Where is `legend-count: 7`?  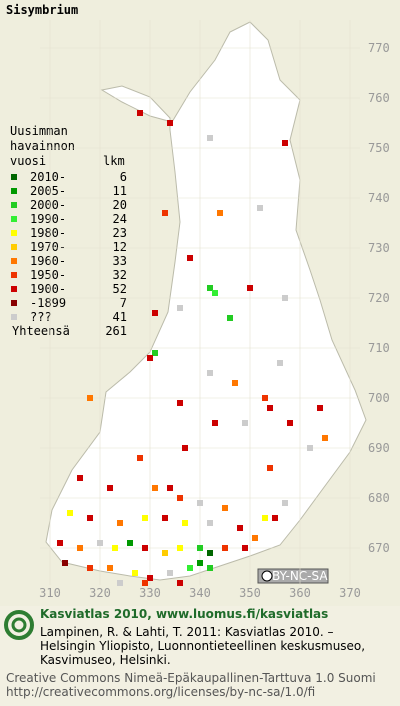 legend-count: 7 is located at coordinates (123, 303).